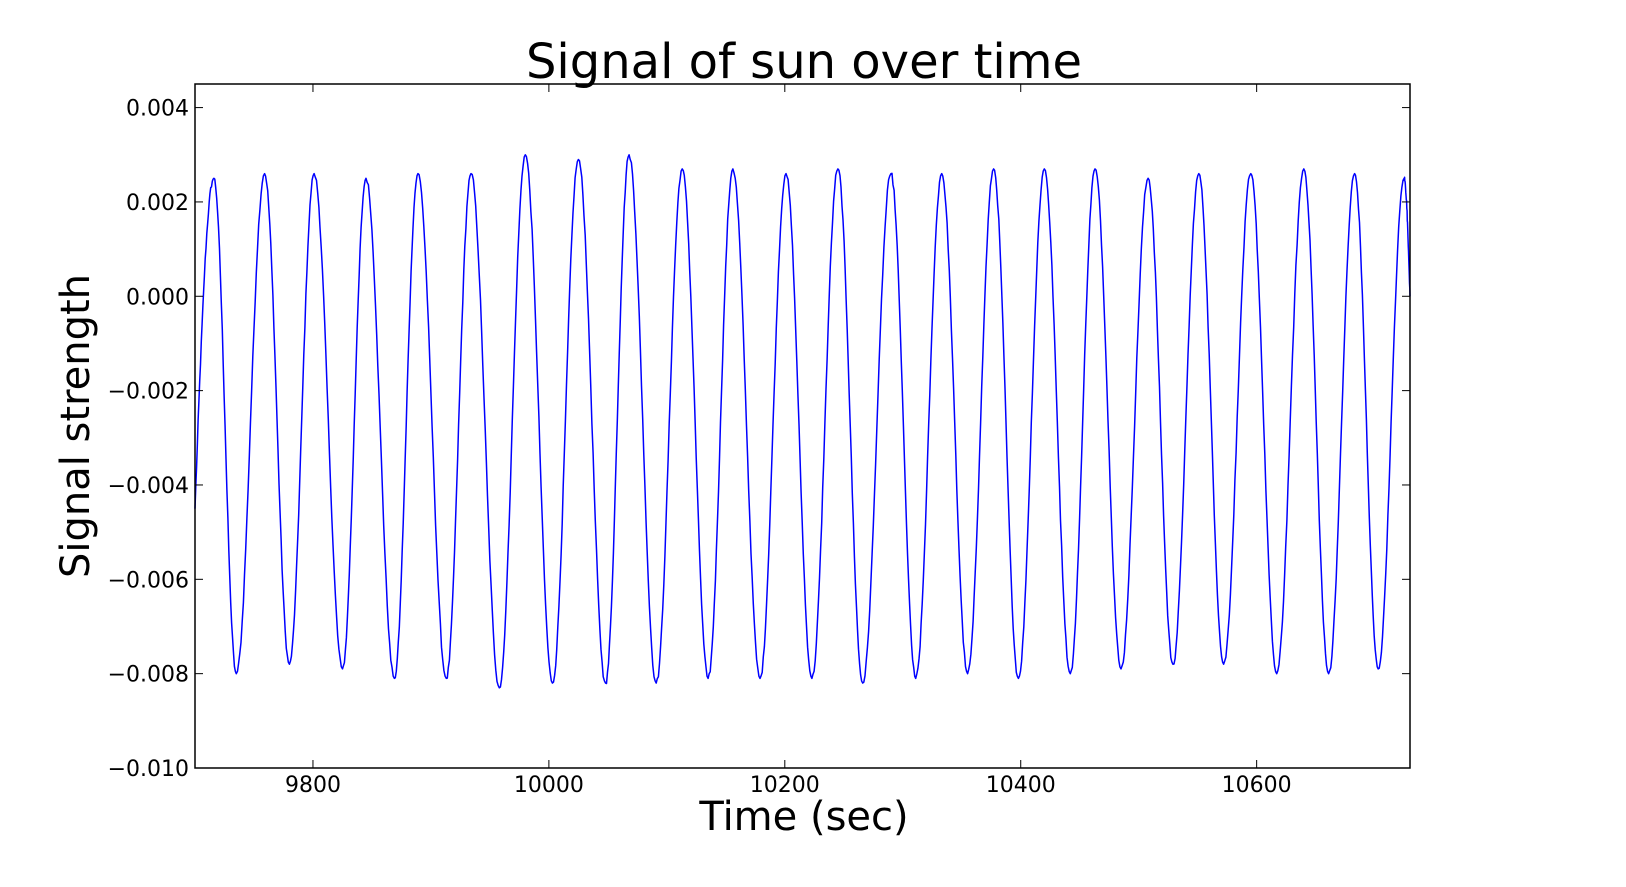 The width and height of the screenshot is (1626, 887). What do you see at coordinates (804, 62) in the screenshot?
I see `chart-title: Signal of sun over time` at bounding box center [804, 62].